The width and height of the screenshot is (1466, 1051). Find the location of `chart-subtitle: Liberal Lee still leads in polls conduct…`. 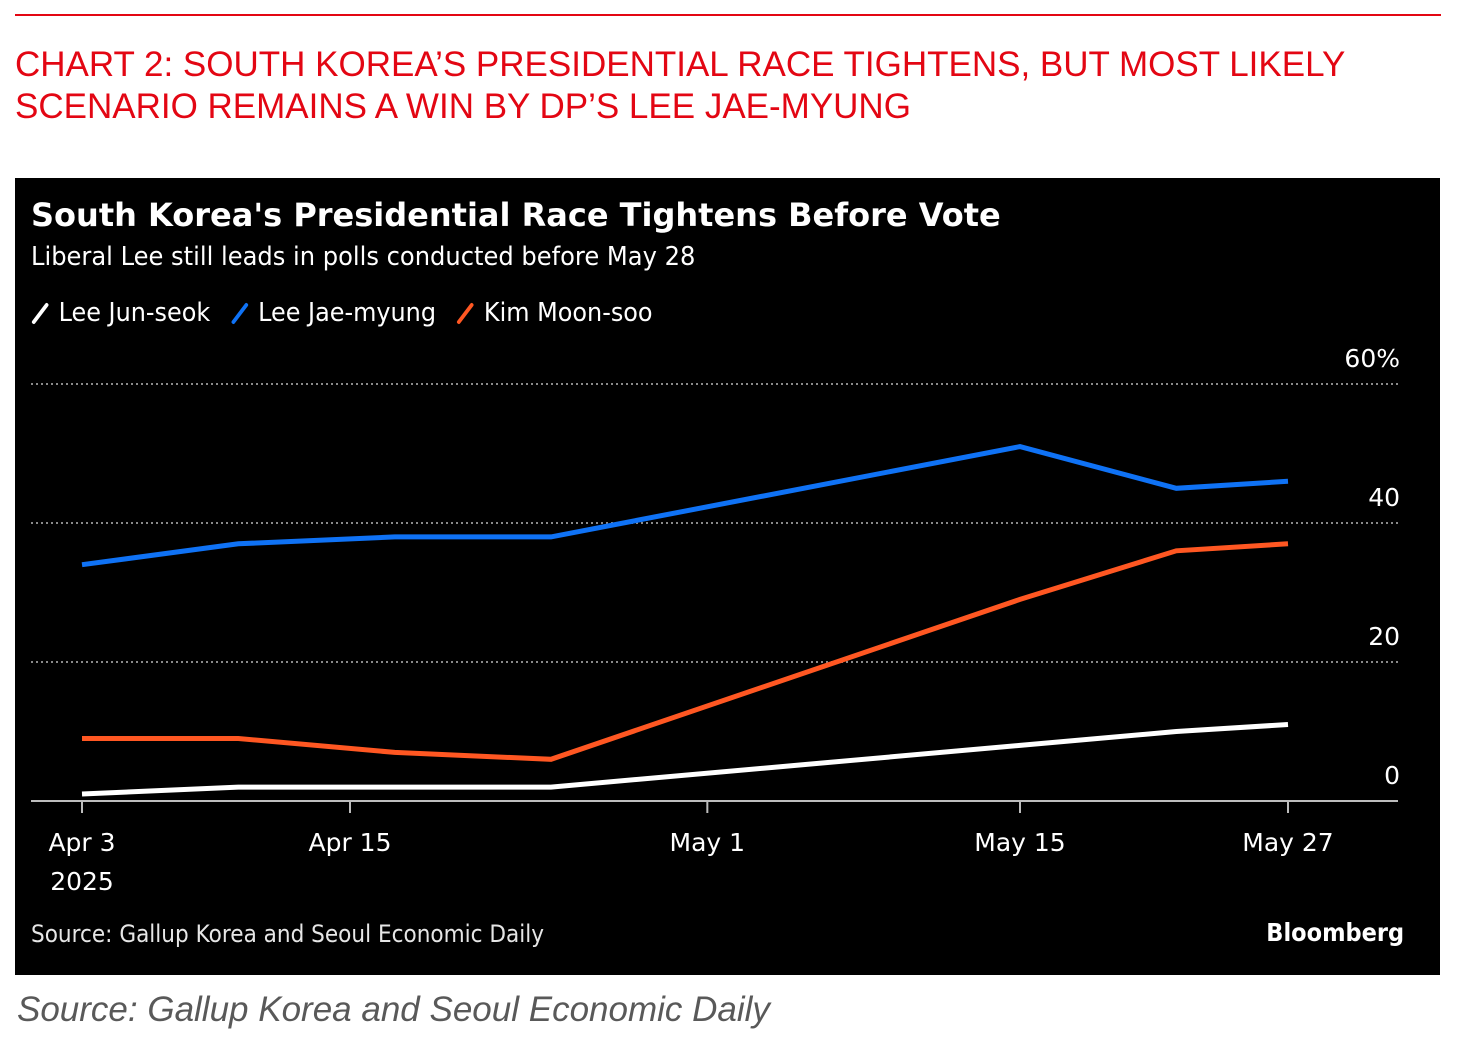

chart-subtitle: Liberal Lee still leads in polls conduct… is located at coordinates (363, 257).